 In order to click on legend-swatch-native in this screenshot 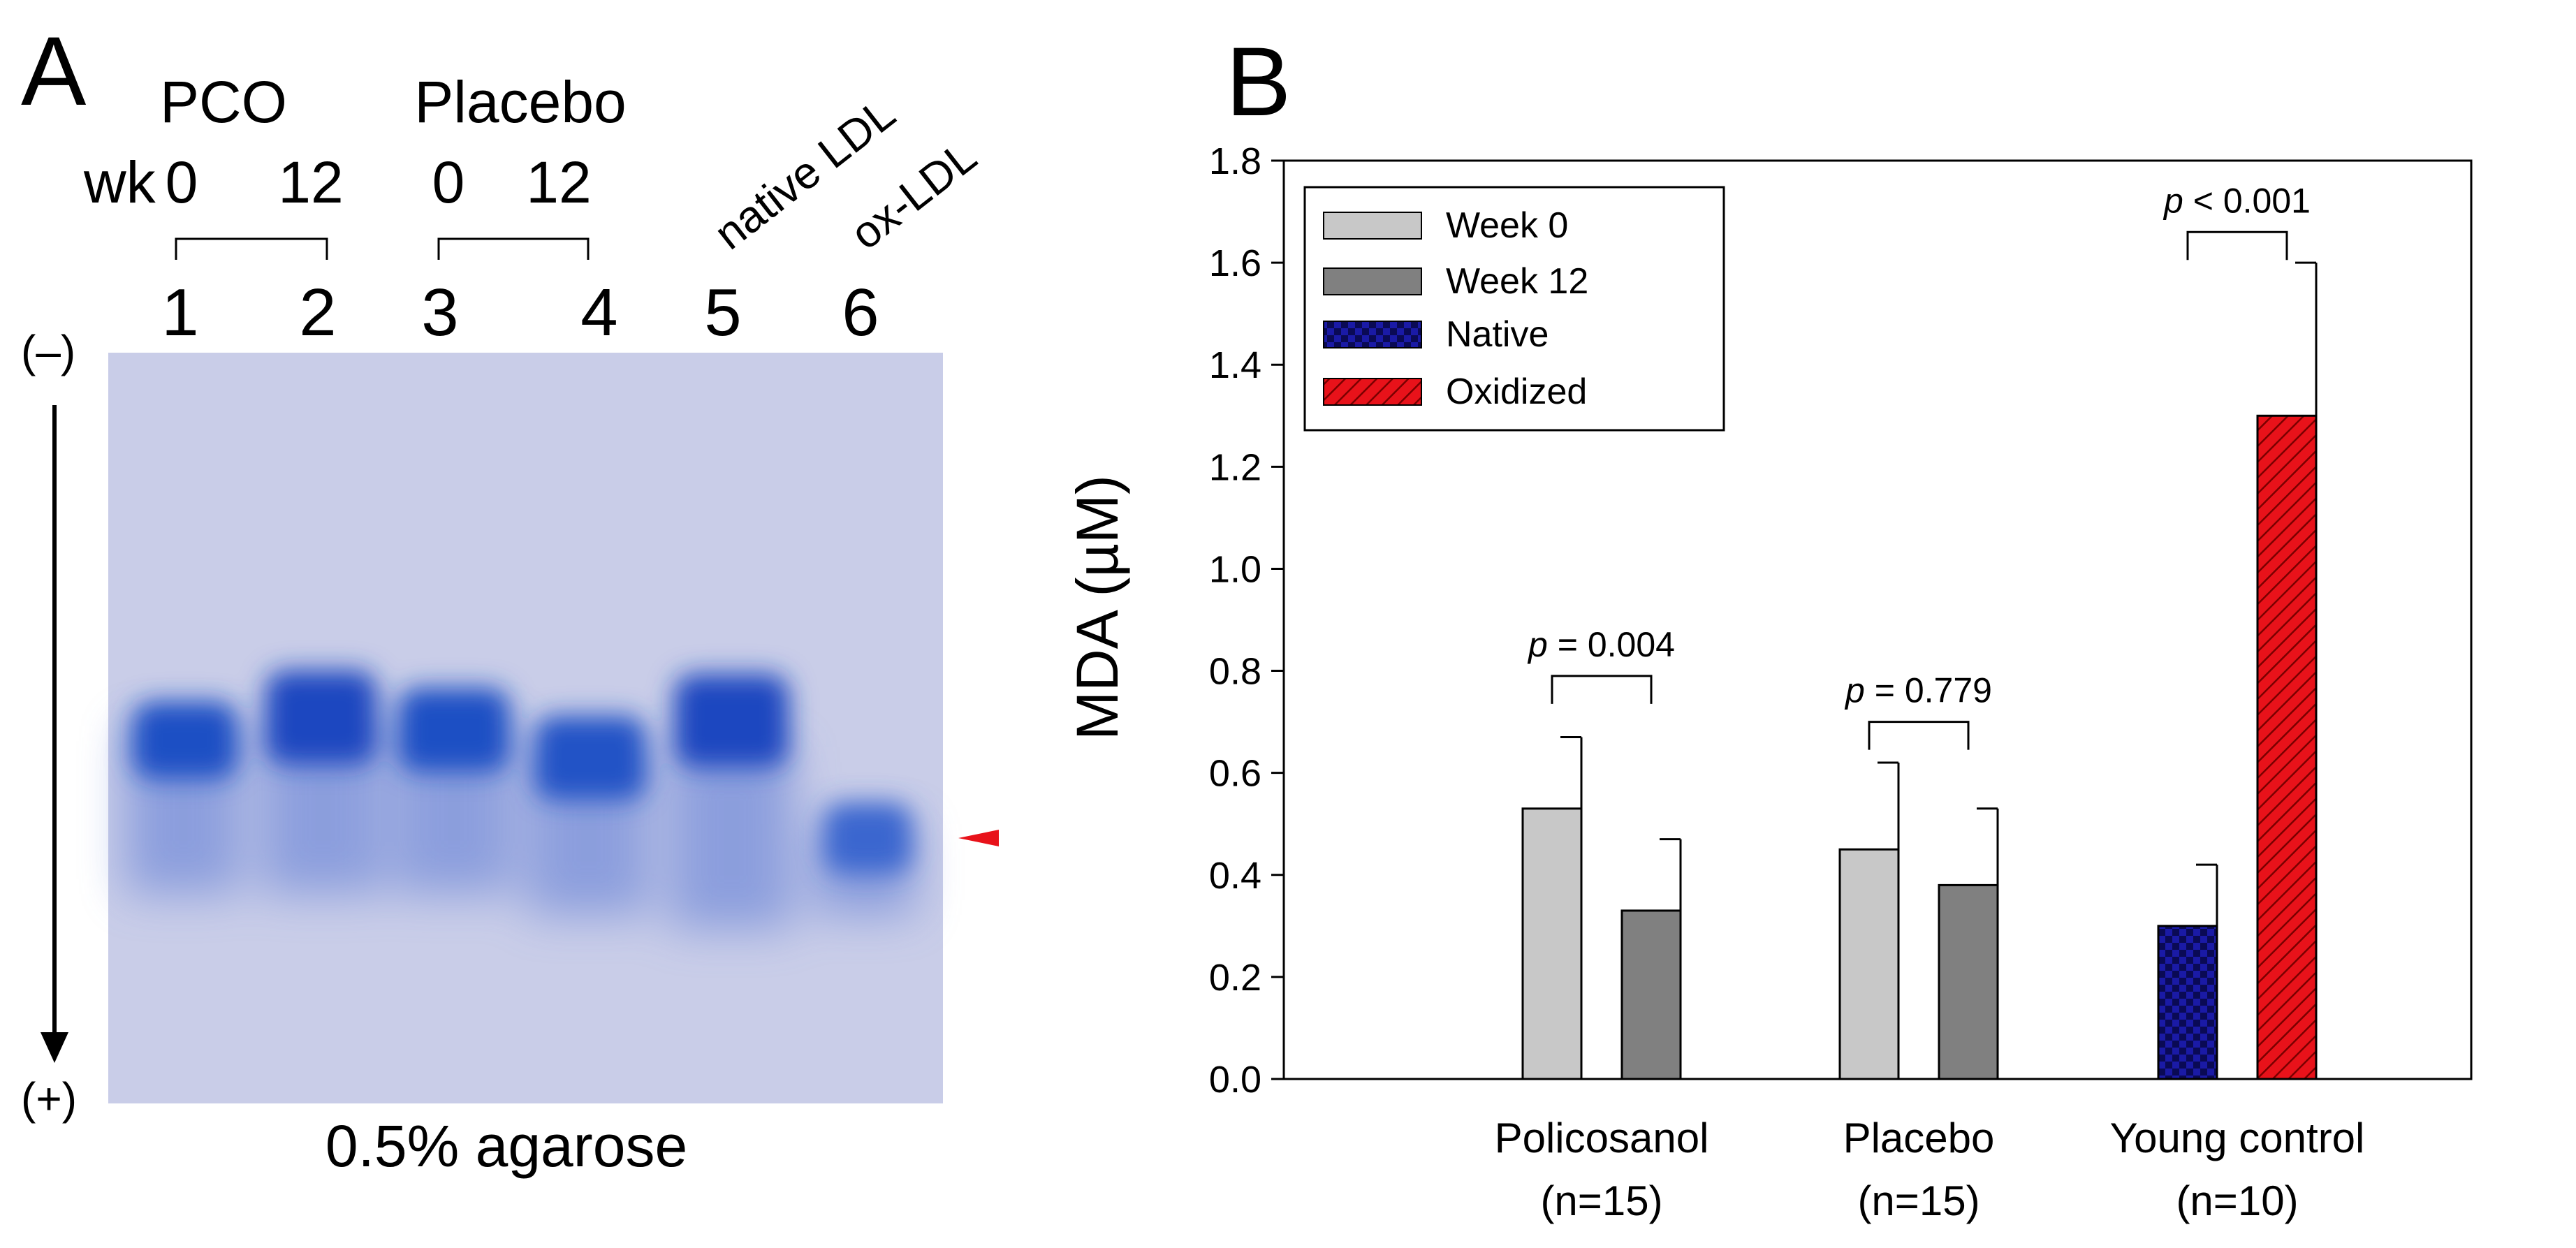, I will do `click(1372, 334)`.